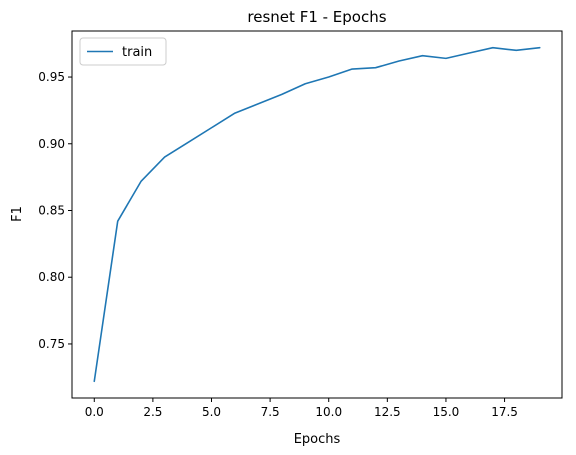  Describe the element at coordinates (152, 412) in the screenshot. I see `x-tick-label: 2.5` at that location.